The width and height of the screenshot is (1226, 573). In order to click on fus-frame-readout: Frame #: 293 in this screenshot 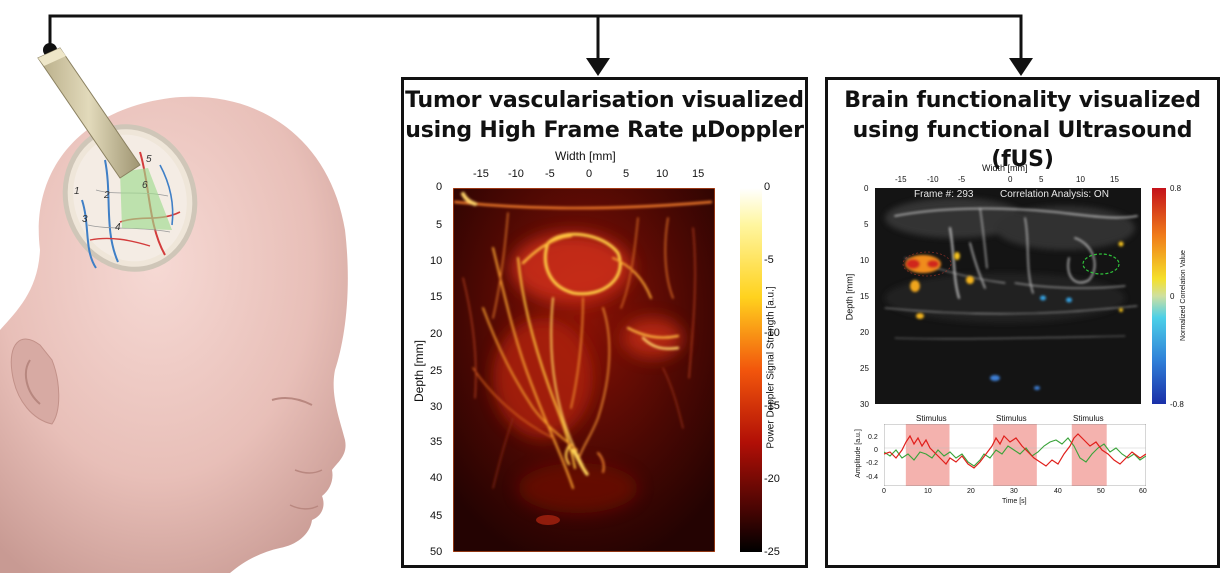, I will do `click(944, 194)`.